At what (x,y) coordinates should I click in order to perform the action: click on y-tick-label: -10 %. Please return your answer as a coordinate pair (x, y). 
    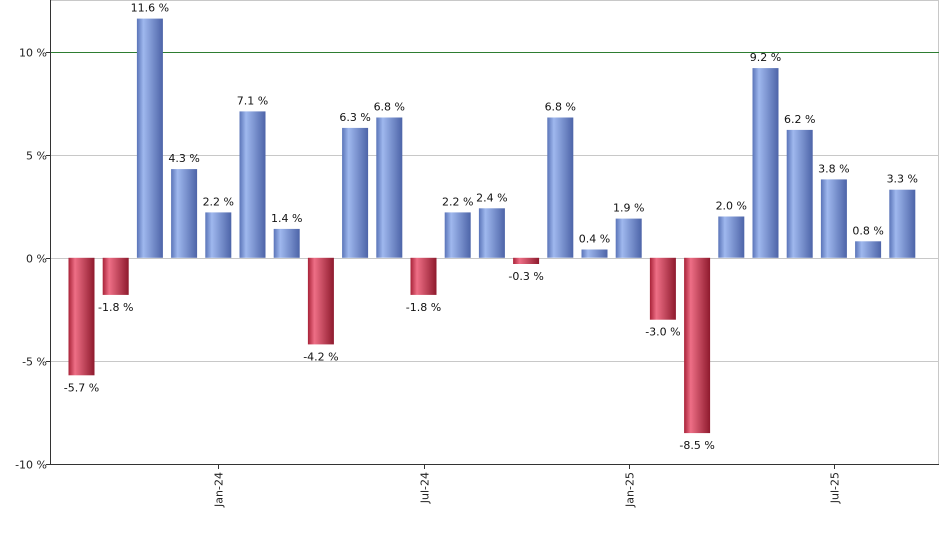
    Looking at the image, I should click on (31, 465).